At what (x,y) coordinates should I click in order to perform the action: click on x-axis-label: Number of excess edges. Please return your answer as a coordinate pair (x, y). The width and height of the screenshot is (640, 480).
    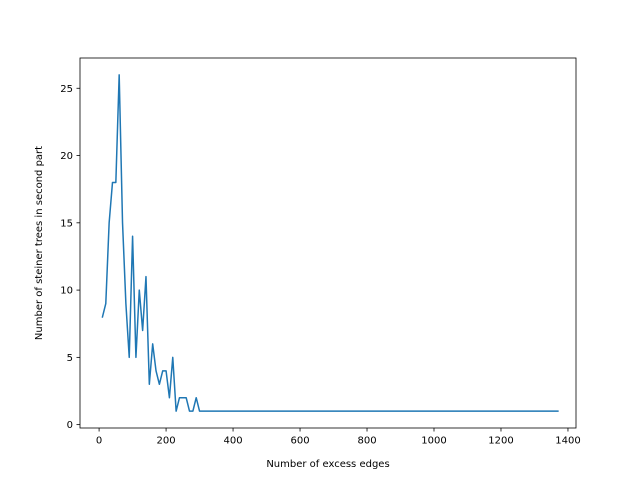
    Looking at the image, I should click on (327, 464).